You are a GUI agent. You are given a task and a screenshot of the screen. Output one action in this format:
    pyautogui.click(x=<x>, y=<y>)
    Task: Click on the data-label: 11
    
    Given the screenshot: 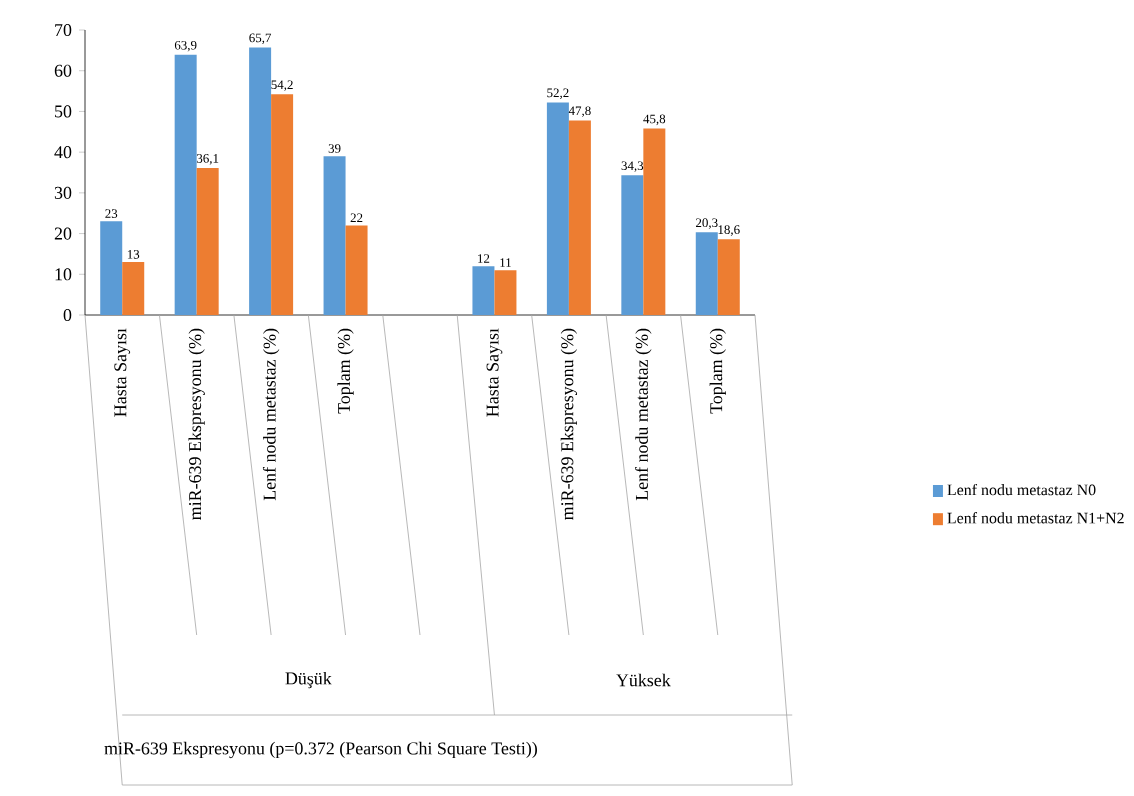 What is the action you would take?
    pyautogui.click(x=505, y=262)
    